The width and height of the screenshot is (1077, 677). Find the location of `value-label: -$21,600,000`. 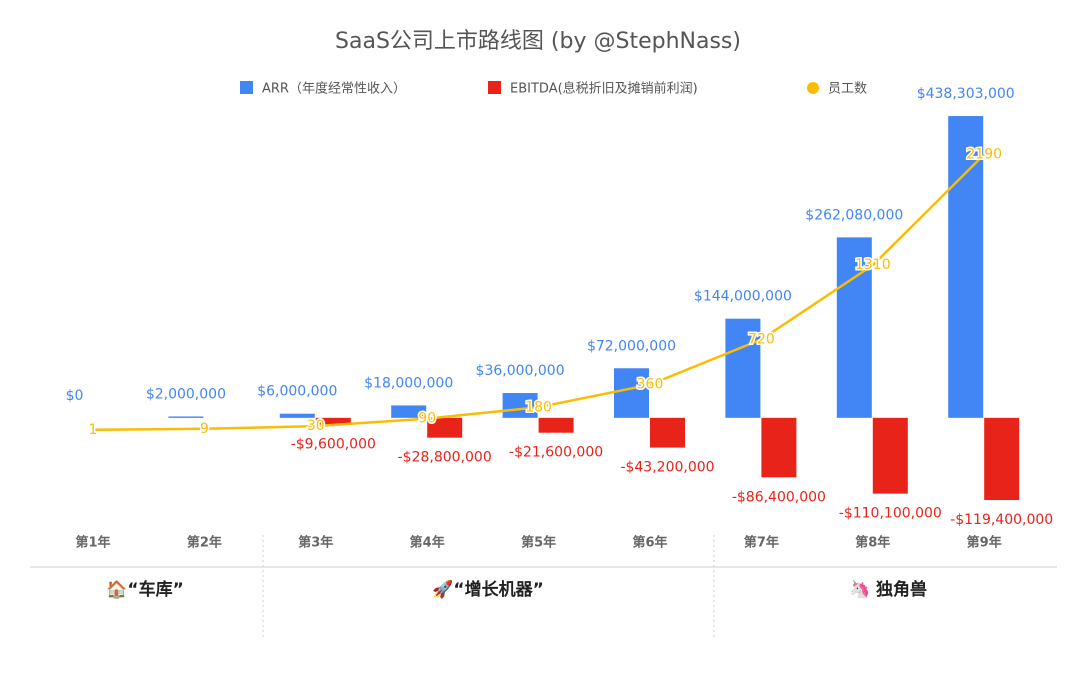

value-label: -$21,600,000 is located at coordinates (556, 453).